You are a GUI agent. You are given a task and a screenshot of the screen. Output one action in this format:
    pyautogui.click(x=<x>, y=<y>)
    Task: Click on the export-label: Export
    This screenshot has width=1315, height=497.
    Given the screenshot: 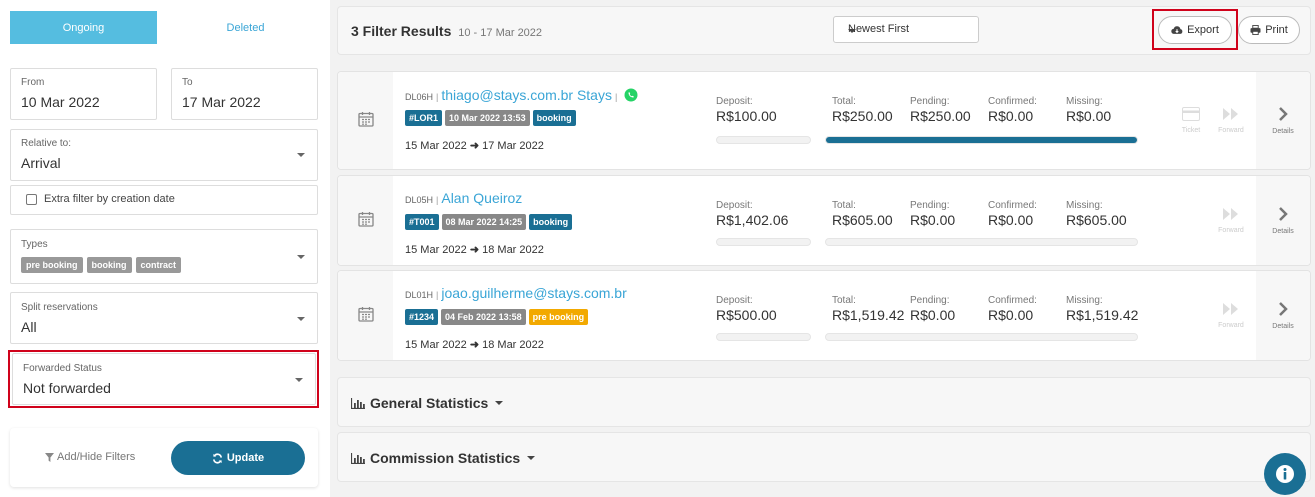 What is the action you would take?
    pyautogui.click(x=1203, y=30)
    